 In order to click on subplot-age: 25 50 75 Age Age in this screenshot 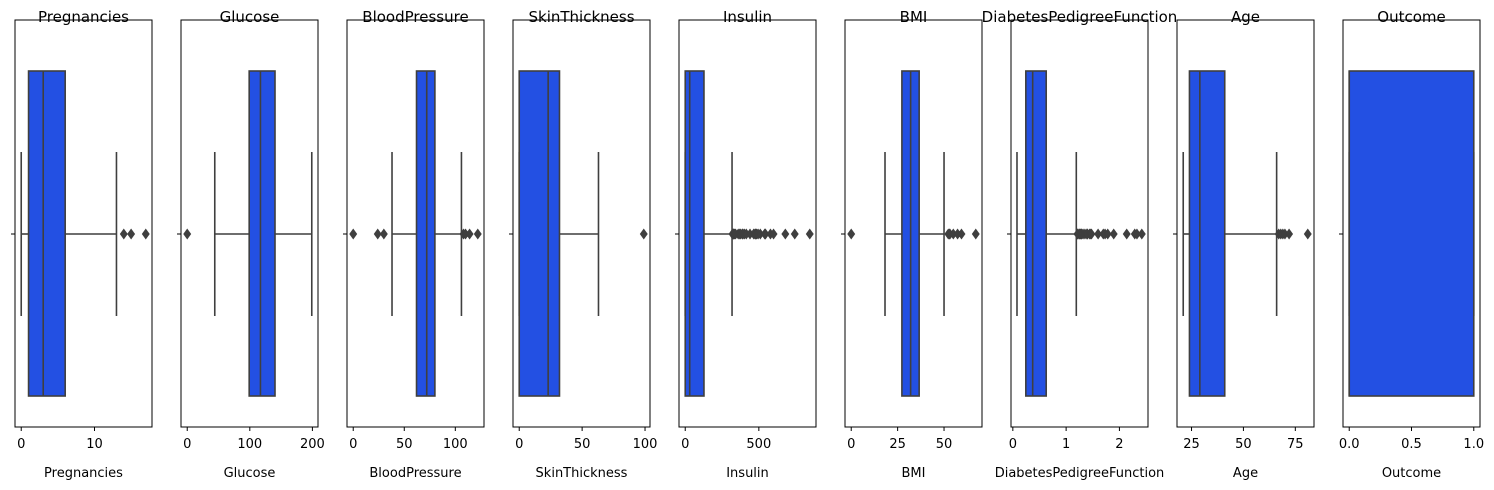, I will do `click(1244, 244)`.